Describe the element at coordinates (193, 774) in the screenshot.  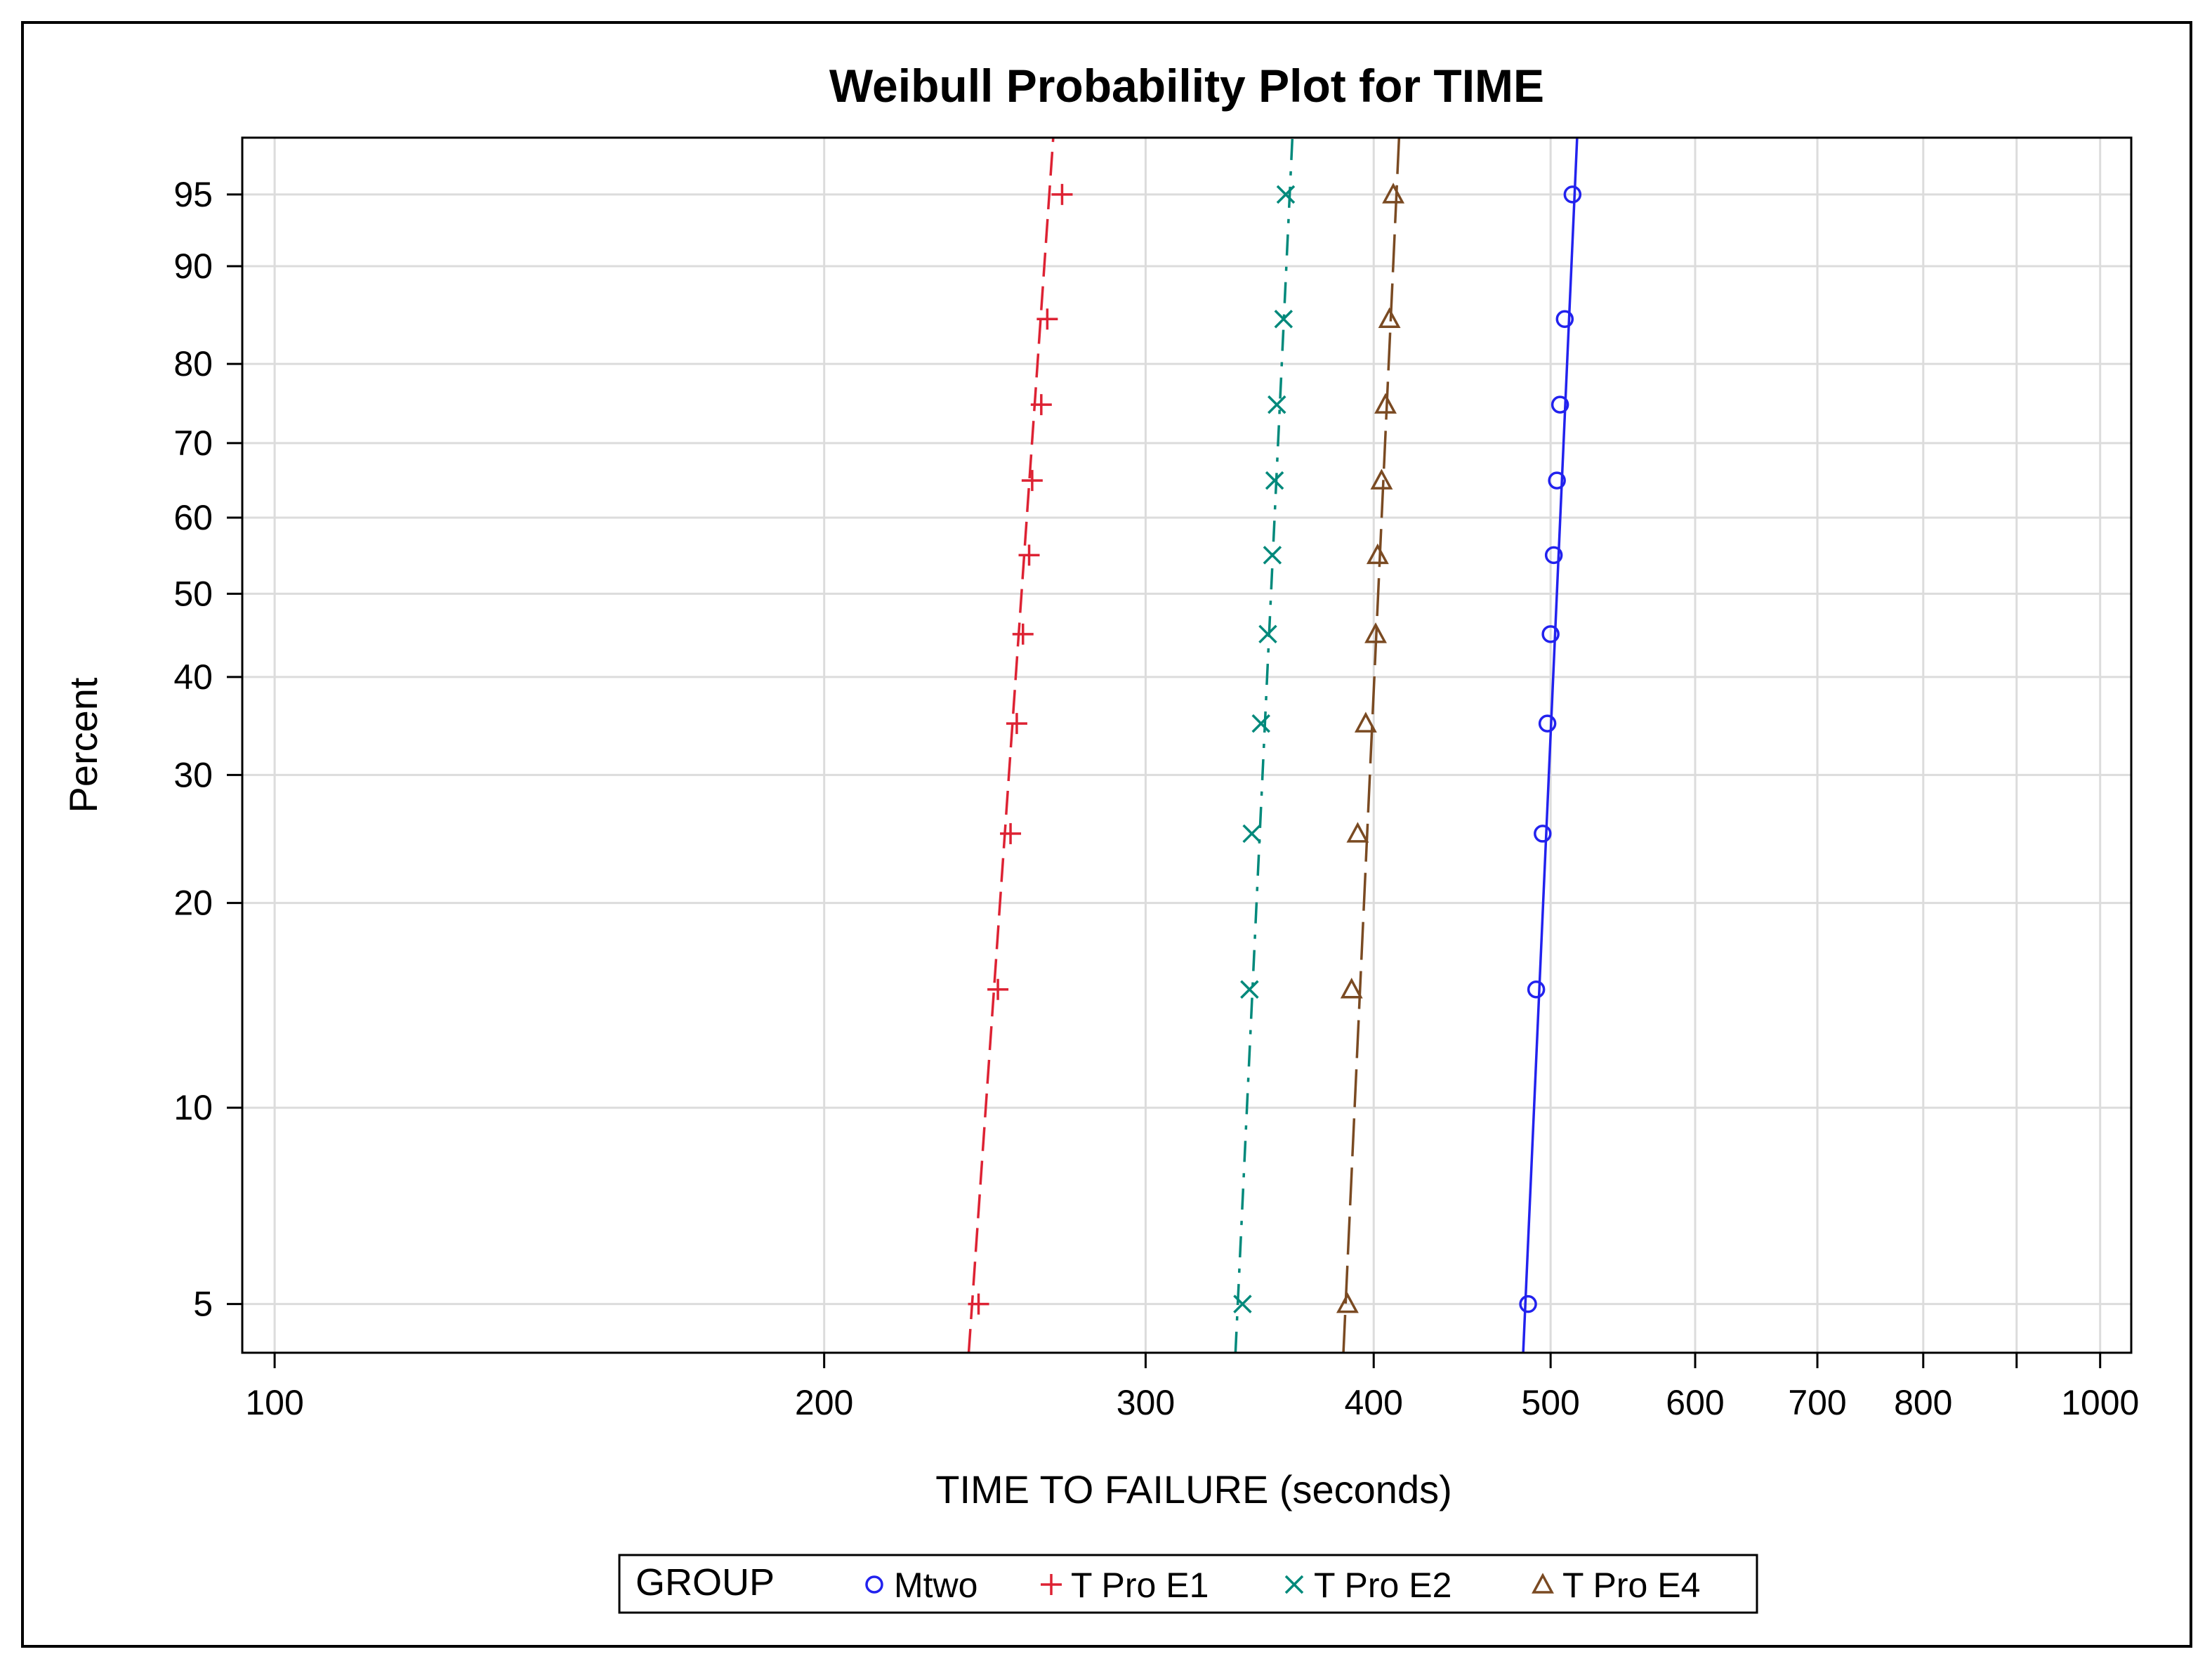
I see `y-tick-label: 30` at that location.